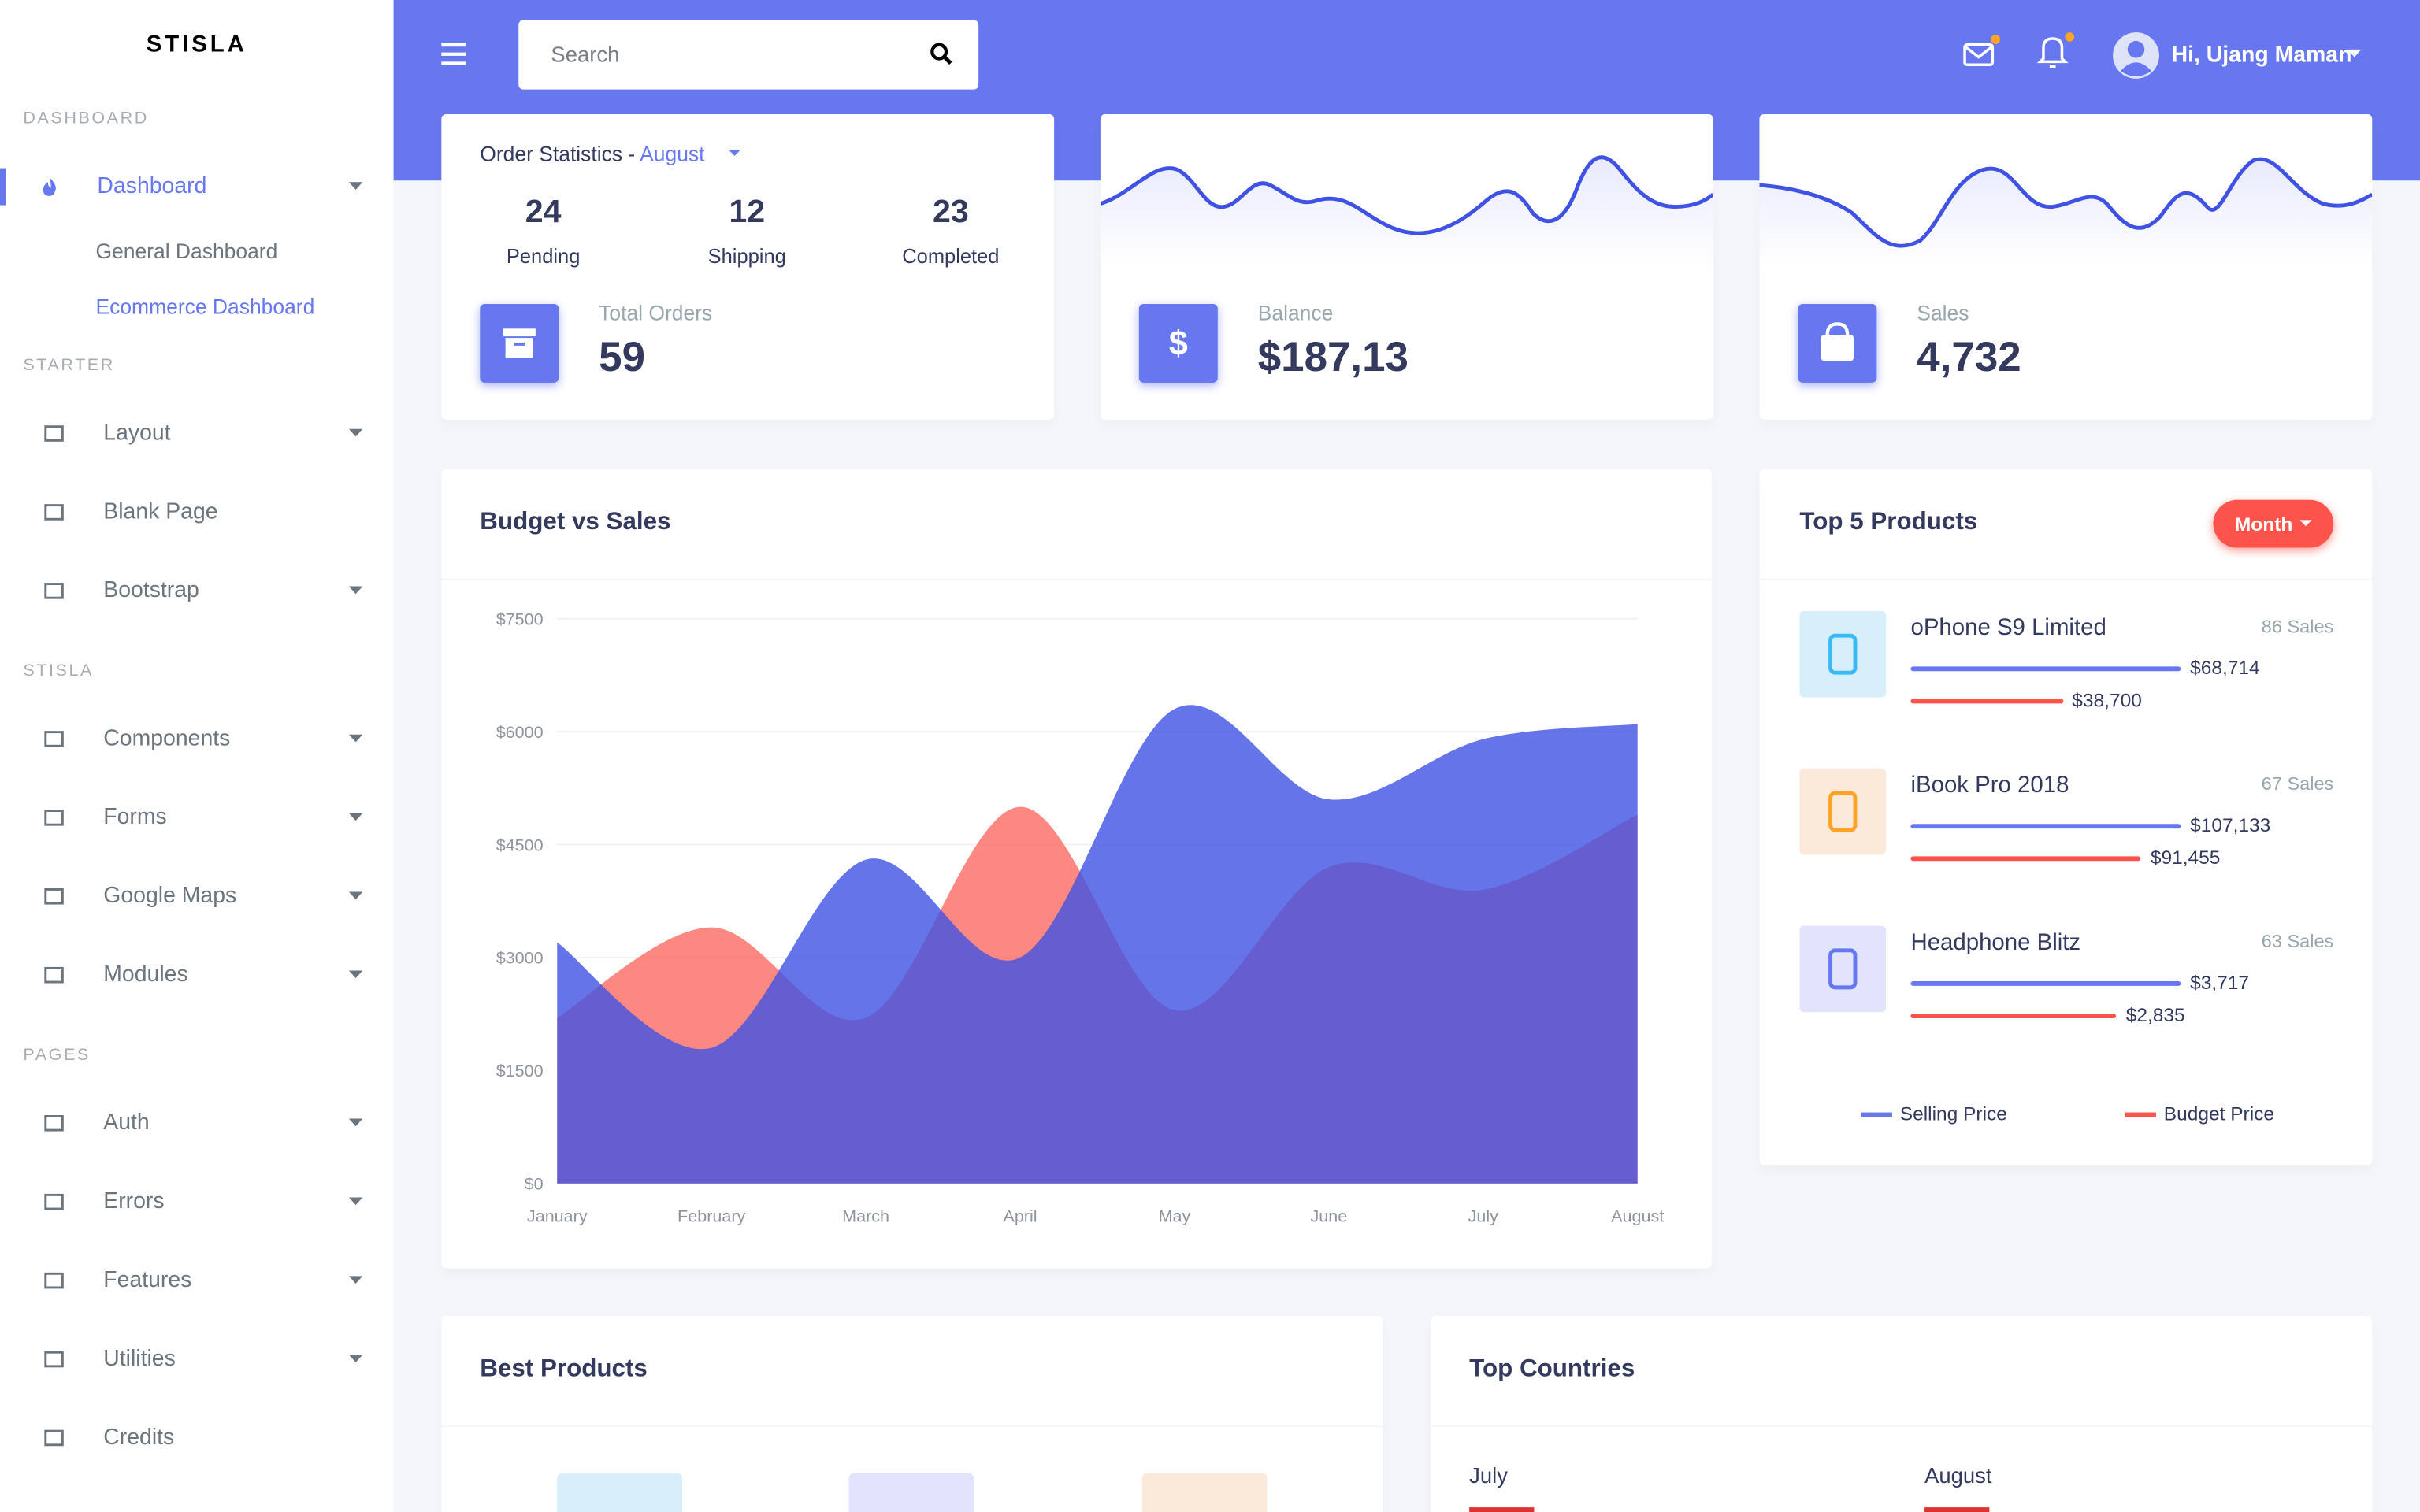  Describe the element at coordinates (196, 45) in the screenshot. I see `brand: STISLA` at that location.